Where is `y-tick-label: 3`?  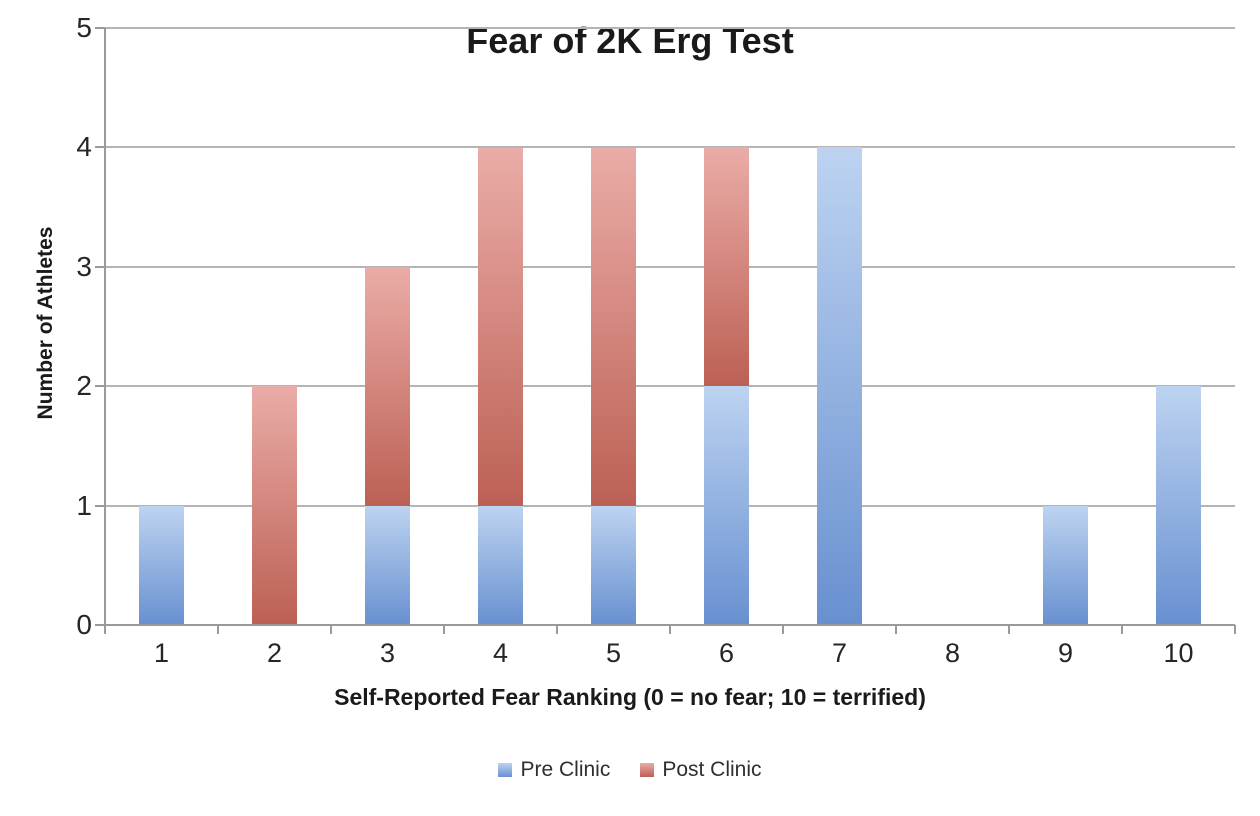
y-tick-label: 3 is located at coordinates (84, 266).